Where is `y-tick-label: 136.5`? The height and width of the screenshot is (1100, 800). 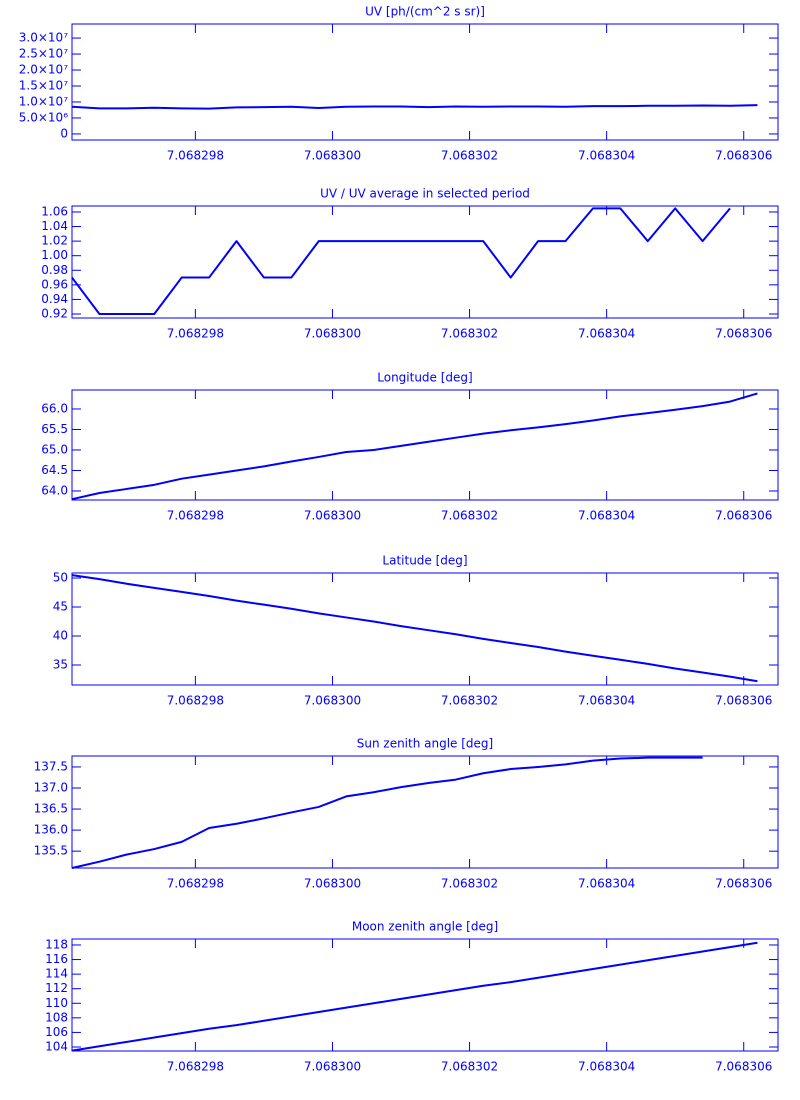
y-tick-label: 136.5 is located at coordinates (51, 809).